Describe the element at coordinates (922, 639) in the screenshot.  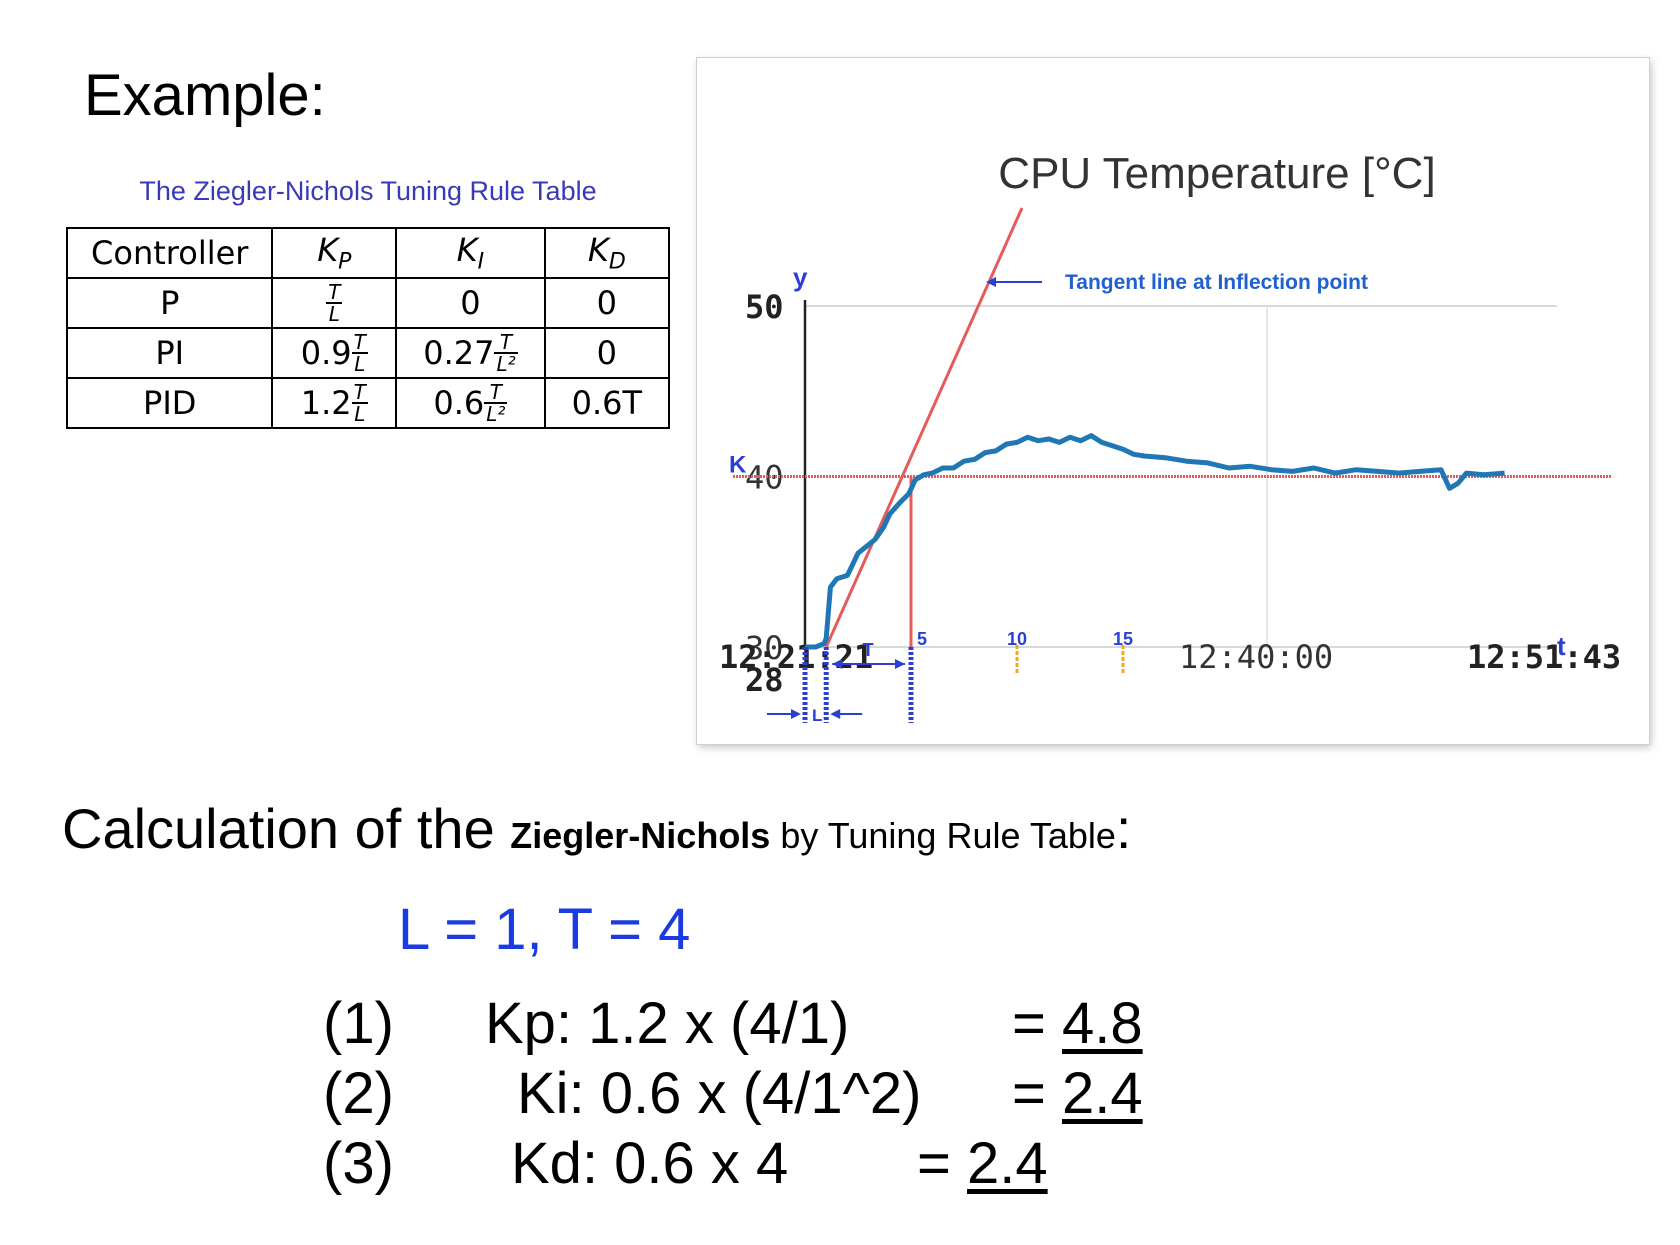
I see `minute-marker-label: 5` at that location.